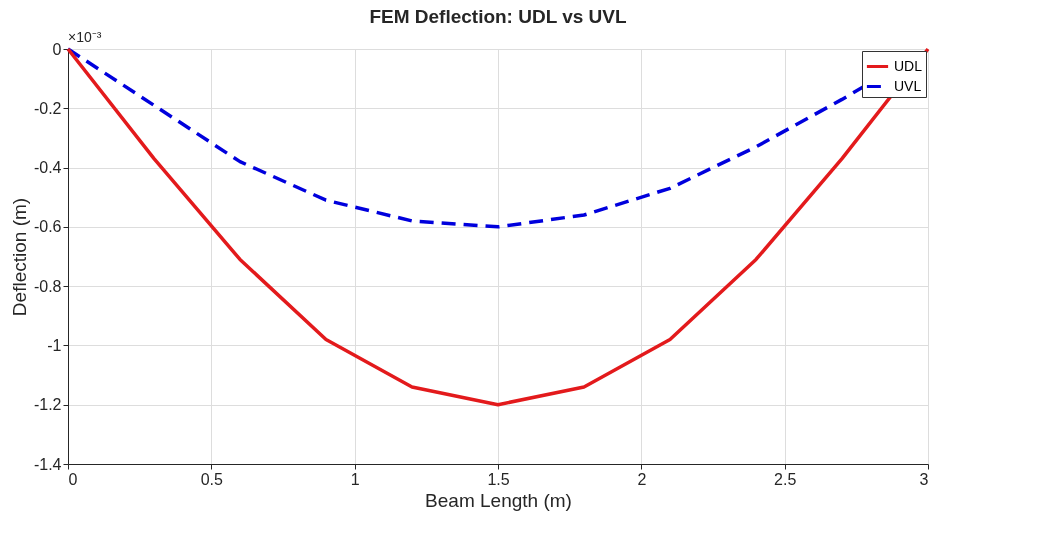  Describe the element at coordinates (498, 479) in the screenshot. I see `x-tick-label: 1.5` at that location.